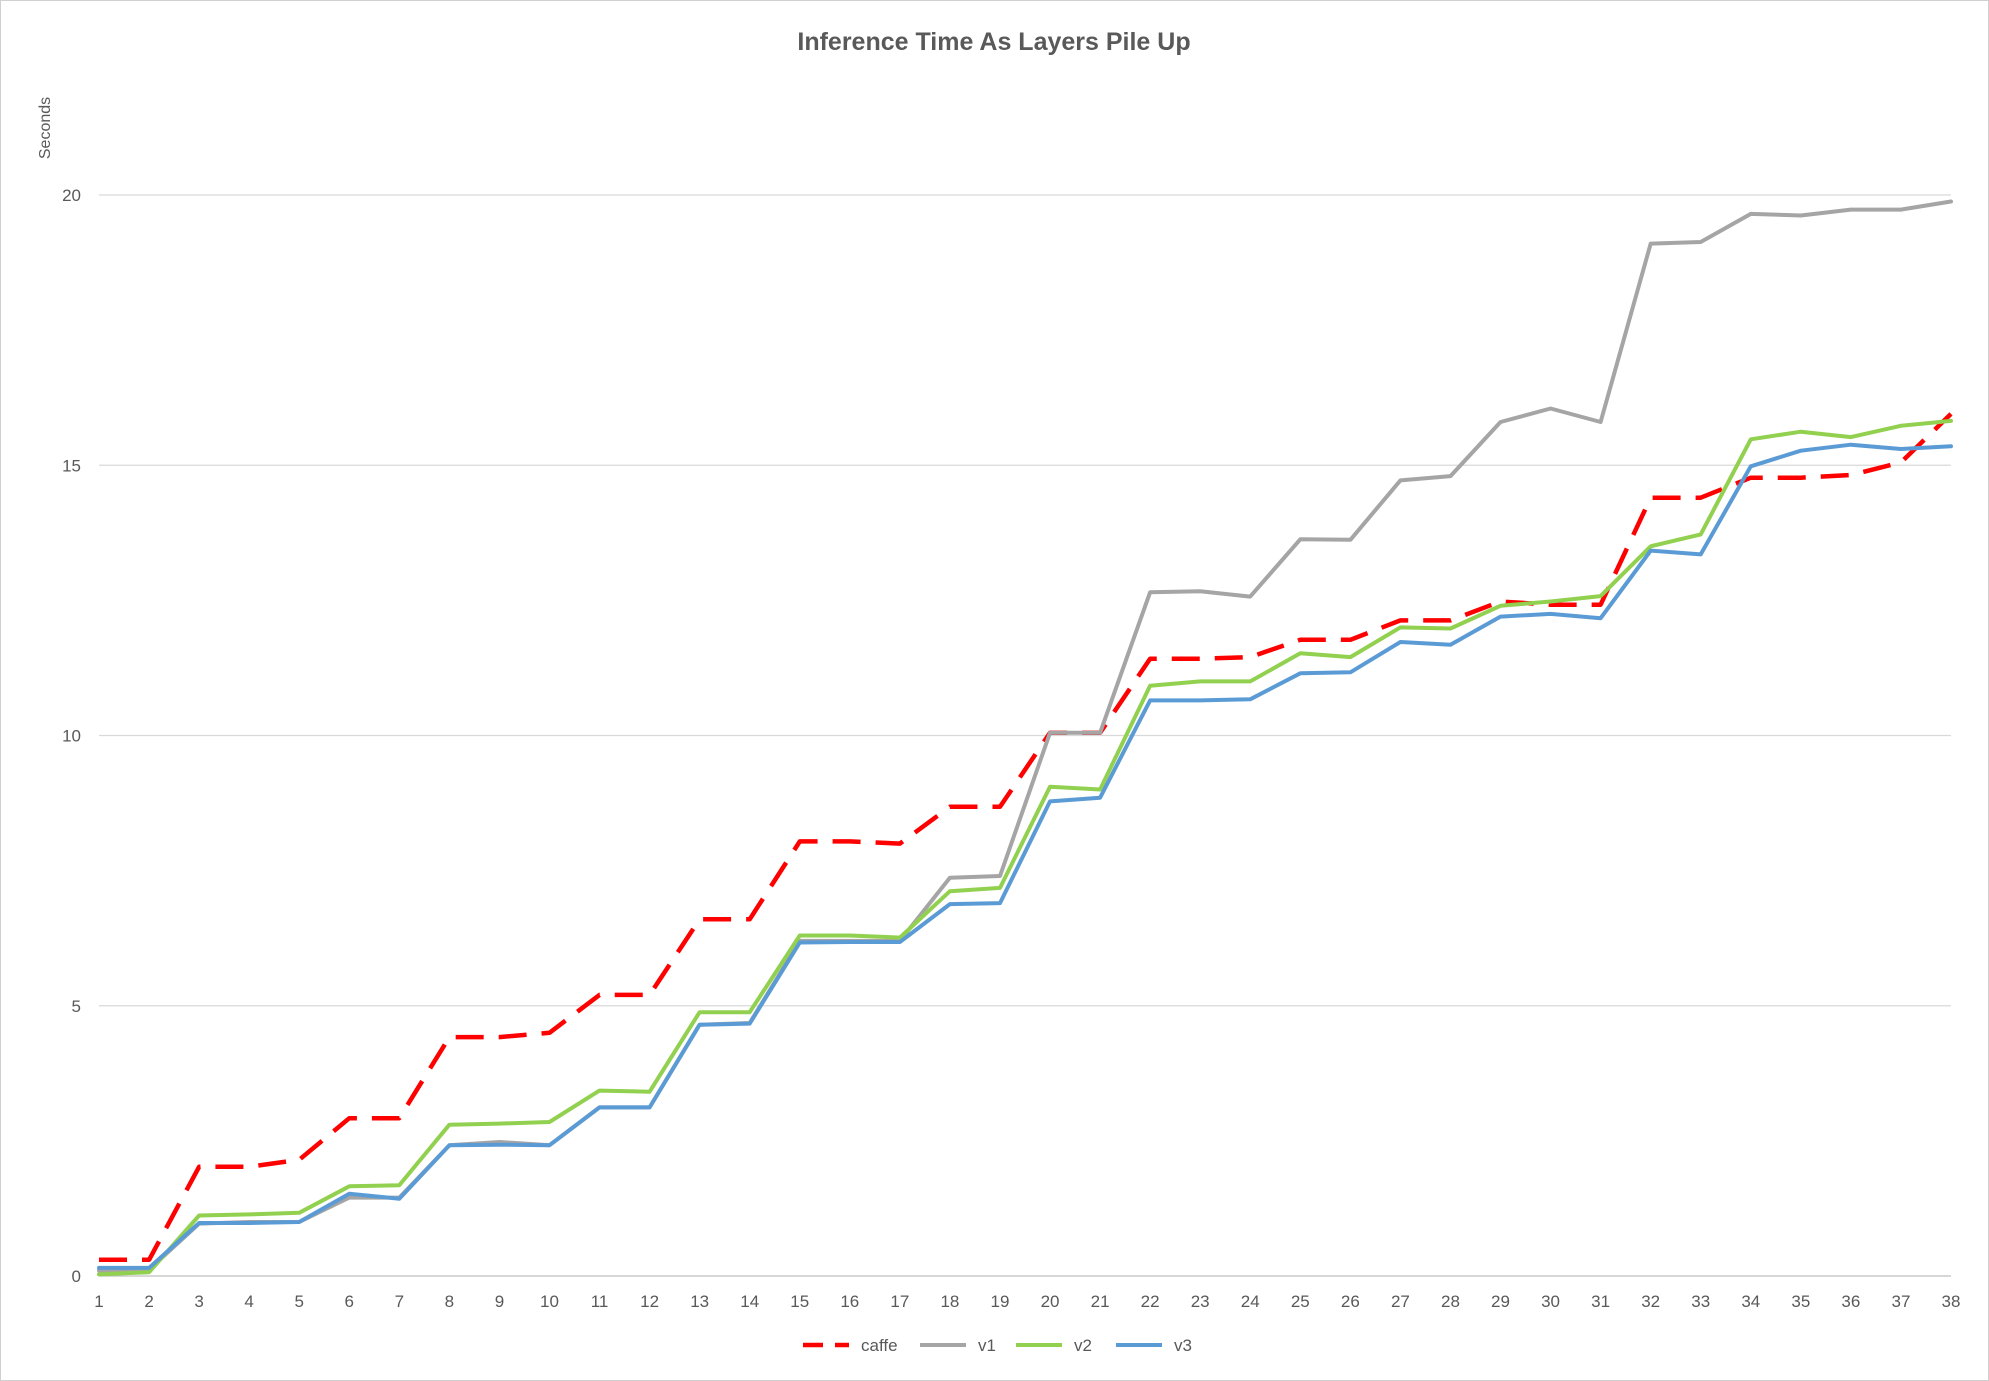  What do you see at coordinates (749, 1301) in the screenshot?
I see `x-tick-label: 14` at bounding box center [749, 1301].